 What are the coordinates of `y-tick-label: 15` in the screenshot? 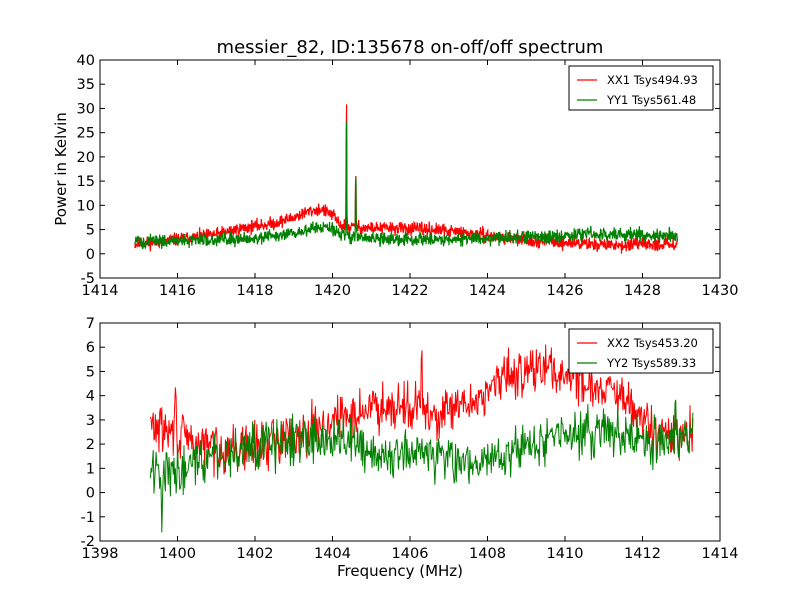 It's located at (86, 182).